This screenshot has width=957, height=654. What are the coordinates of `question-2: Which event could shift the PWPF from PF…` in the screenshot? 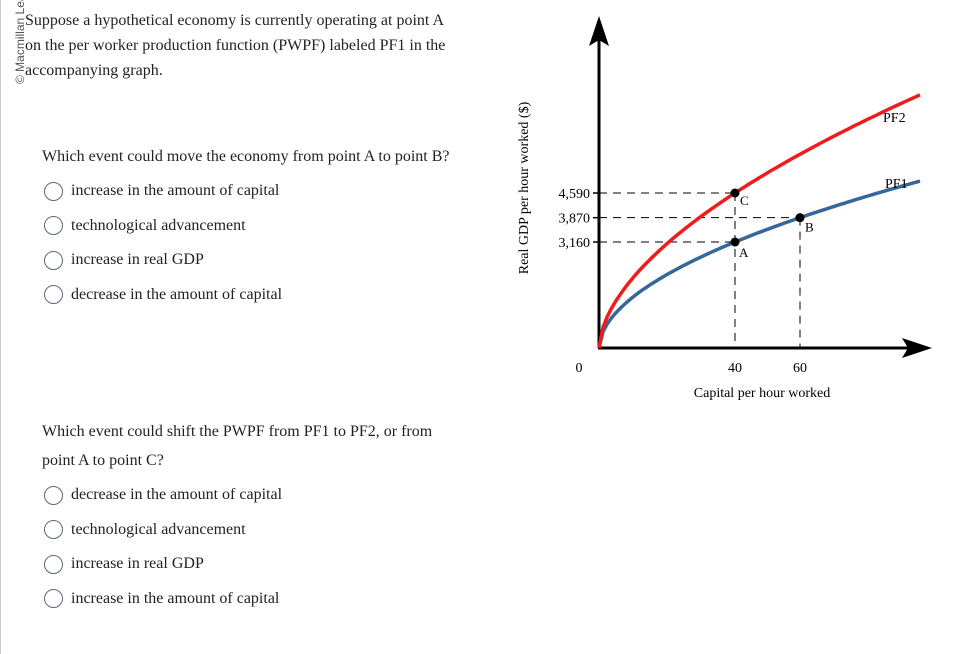 It's located at (252, 516).